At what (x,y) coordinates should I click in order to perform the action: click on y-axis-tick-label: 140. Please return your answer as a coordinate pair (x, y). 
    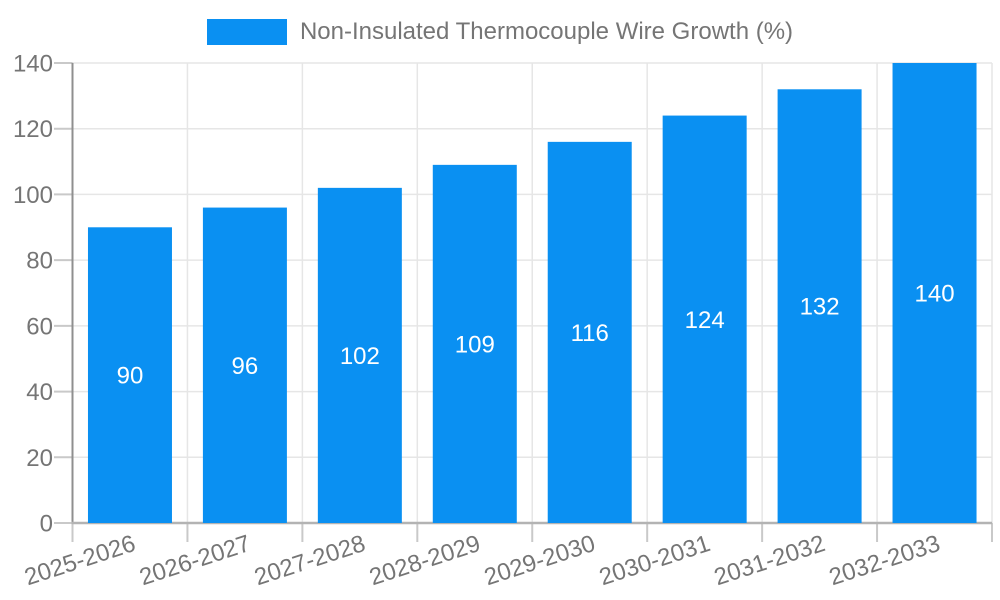
    Looking at the image, I should click on (33, 64).